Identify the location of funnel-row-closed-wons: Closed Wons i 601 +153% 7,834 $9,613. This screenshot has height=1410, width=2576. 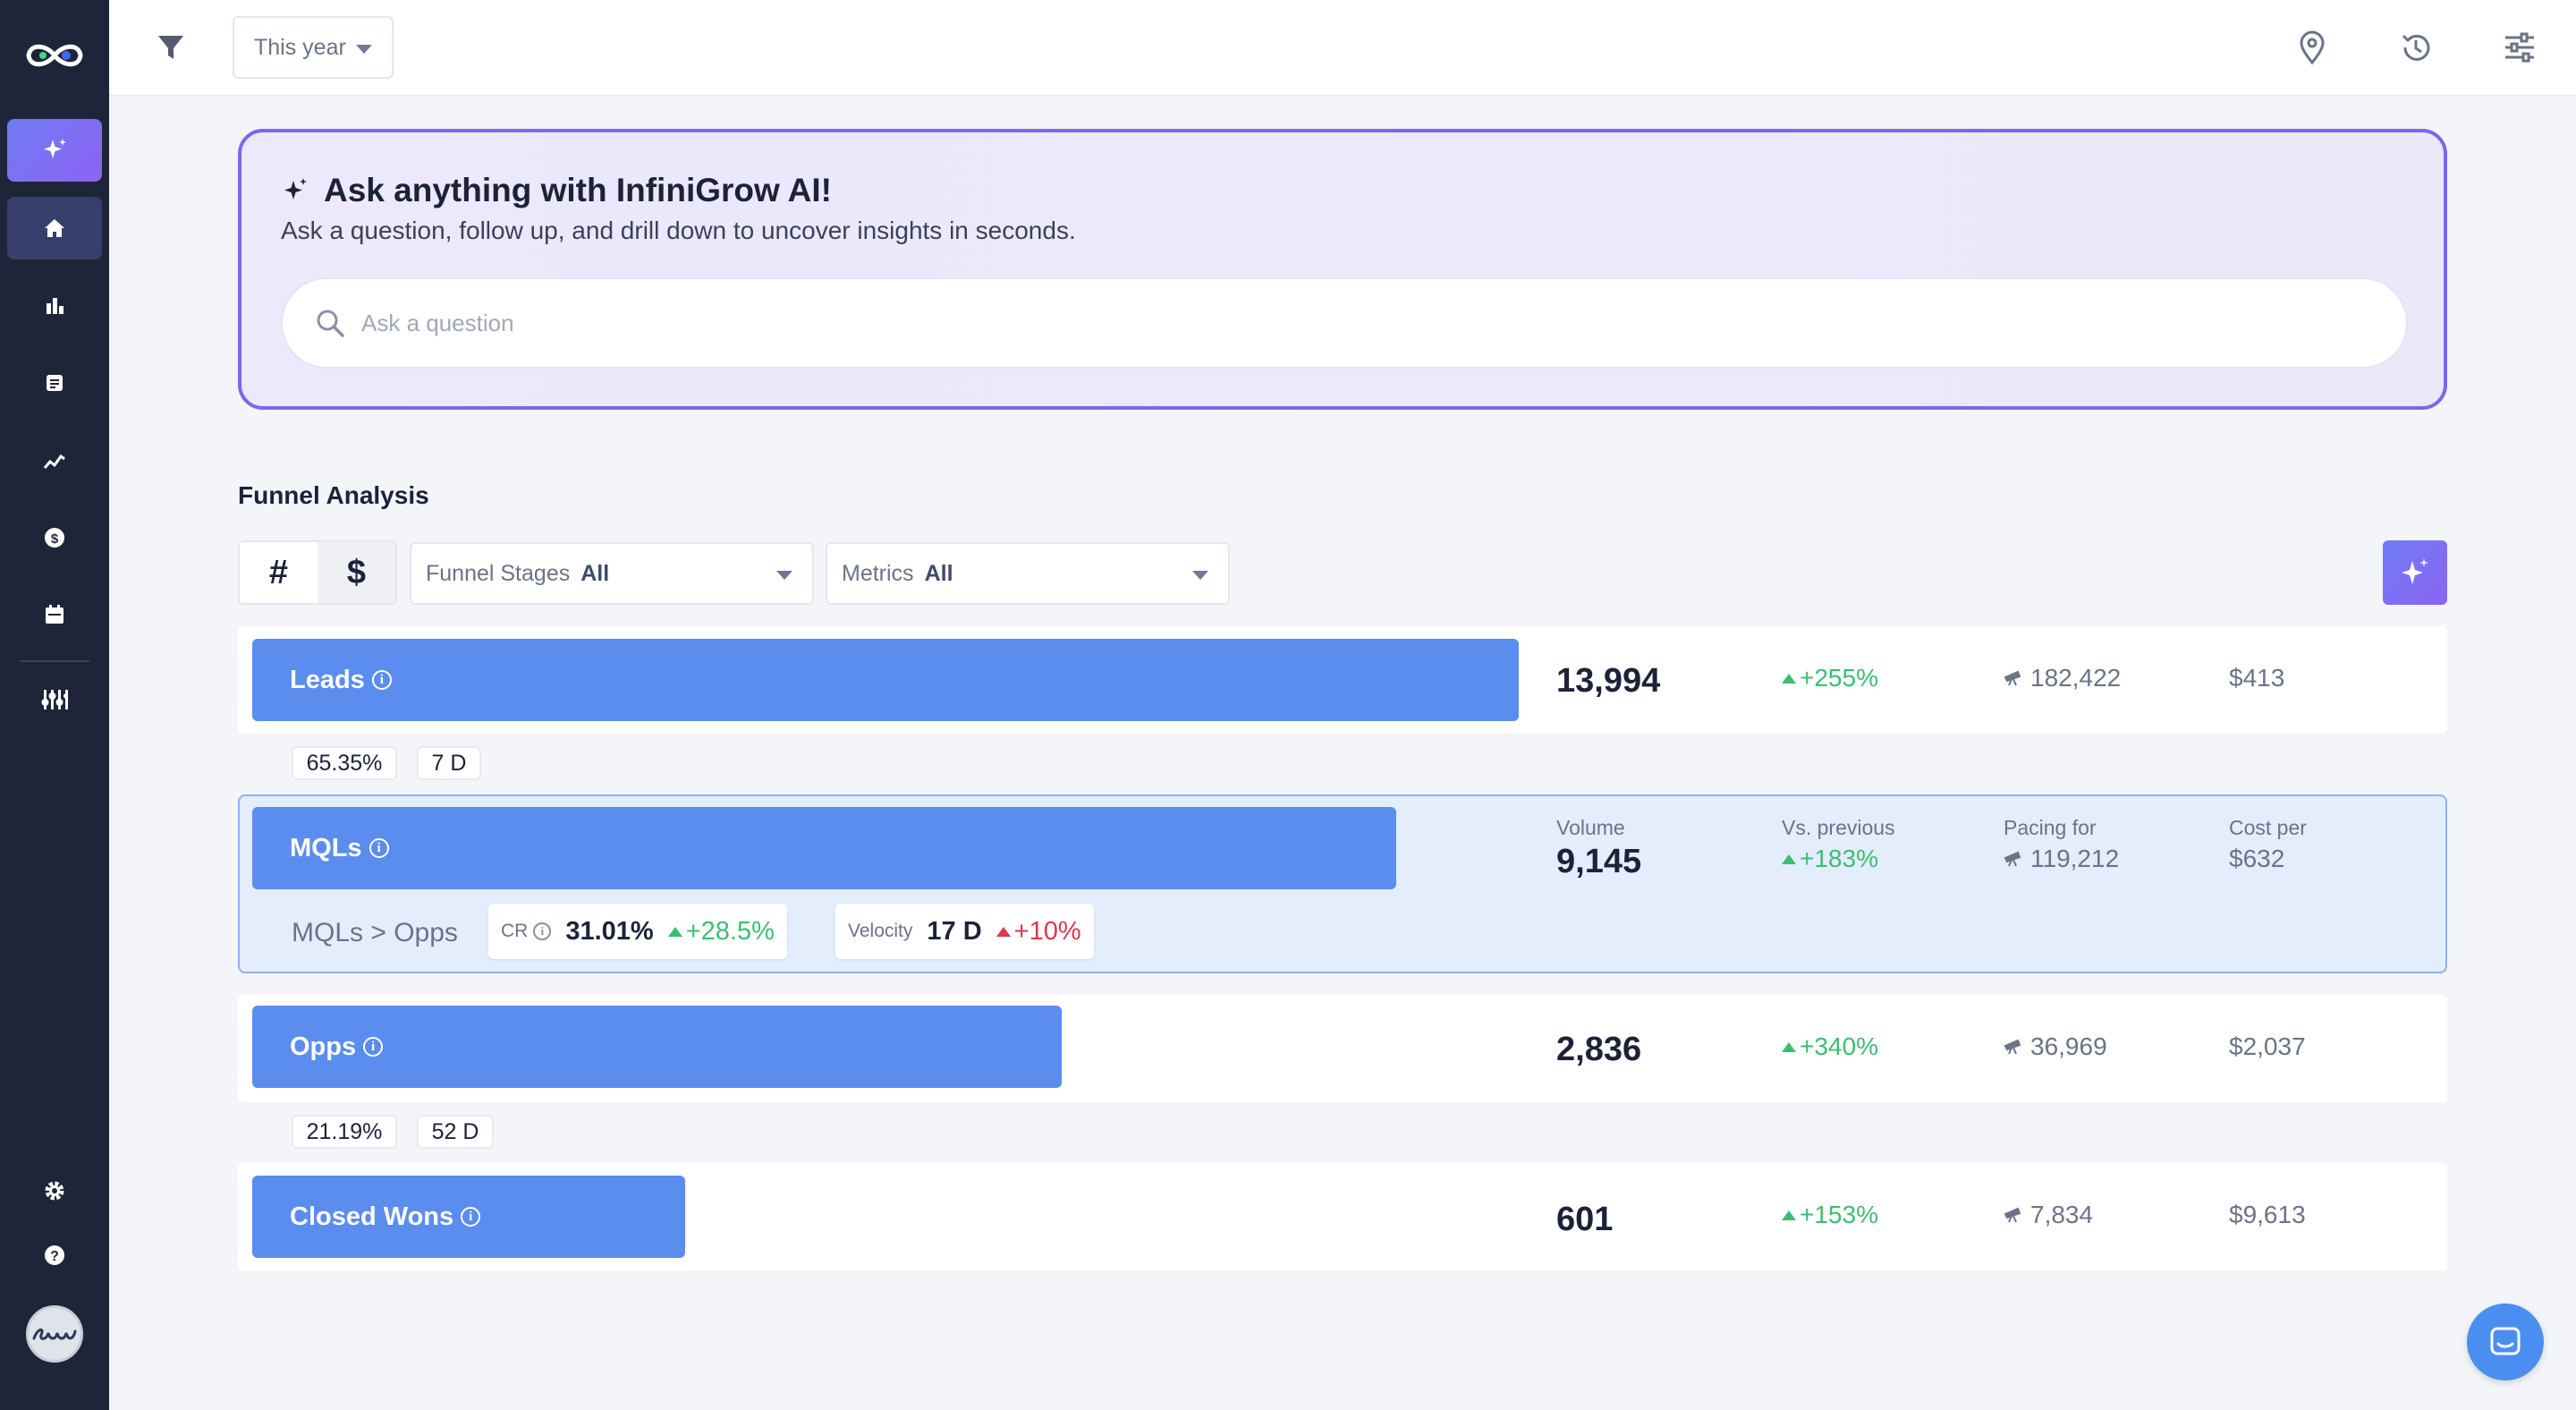
(1342, 1217).